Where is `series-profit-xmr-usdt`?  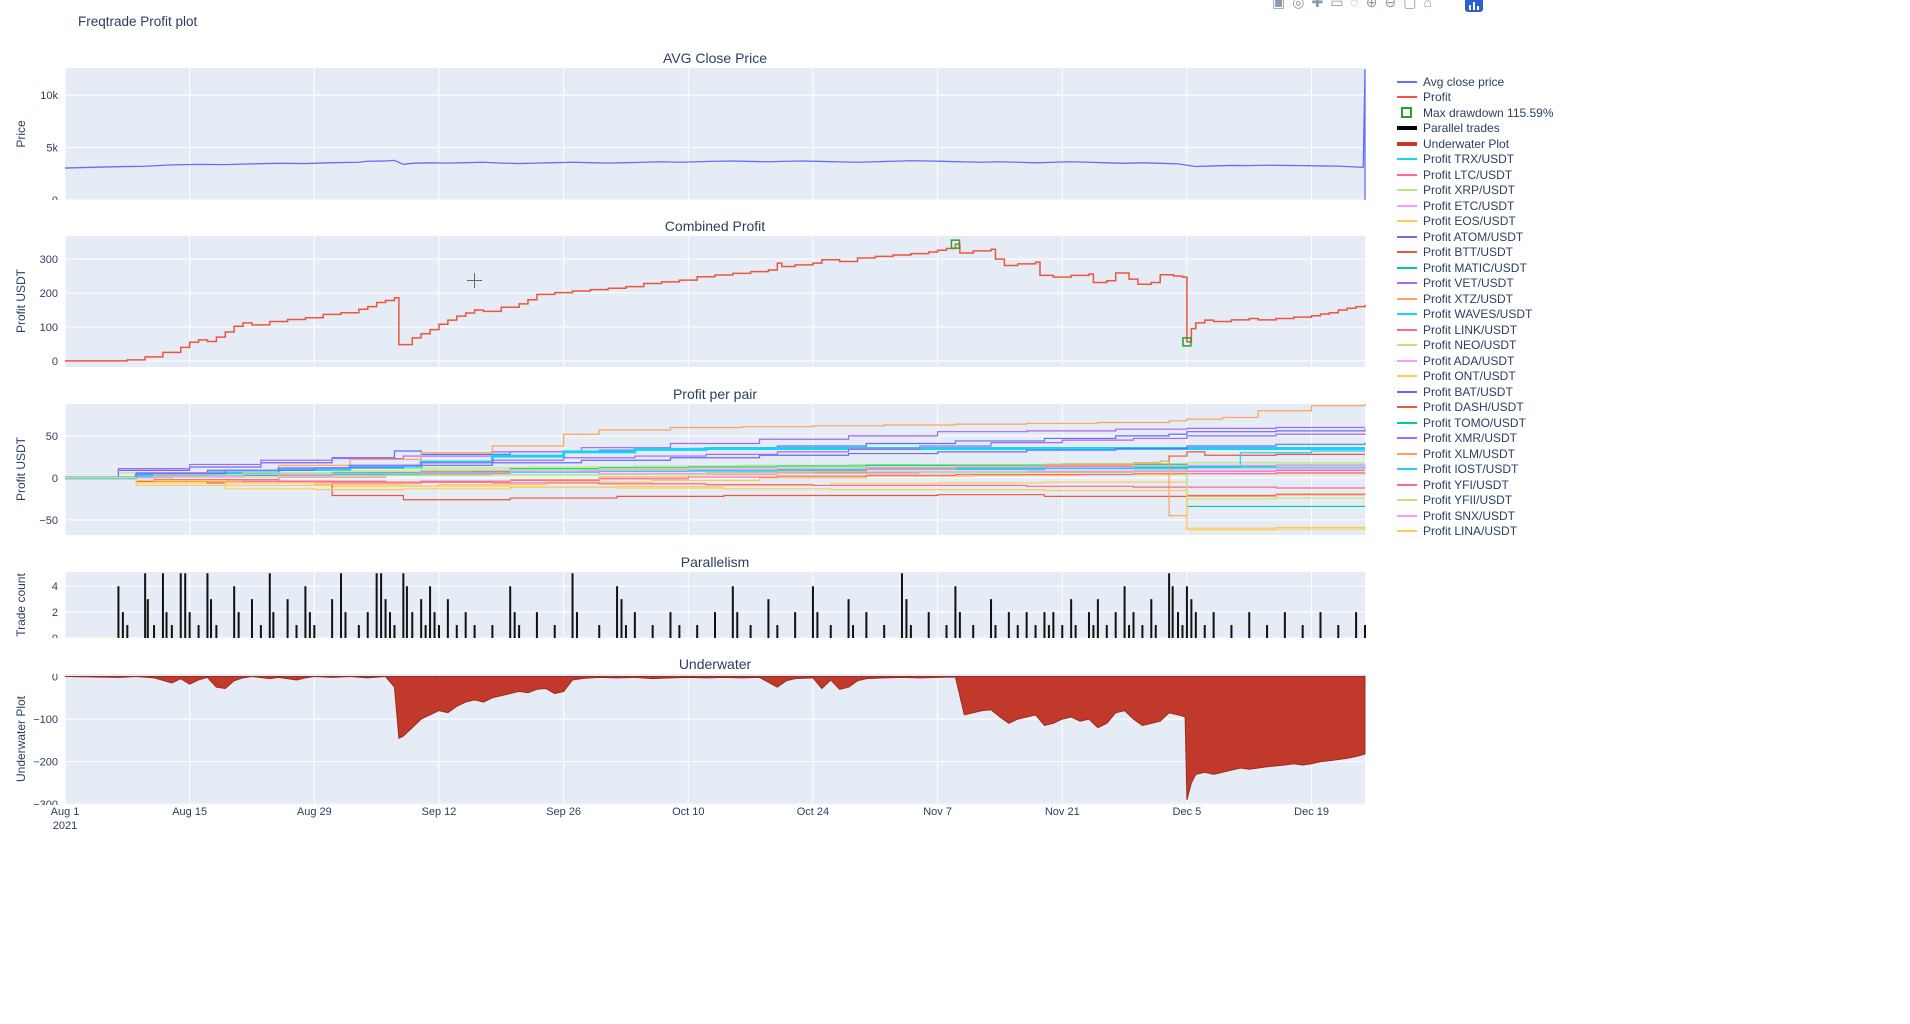 series-profit-xmr-usdt is located at coordinates (715, 456).